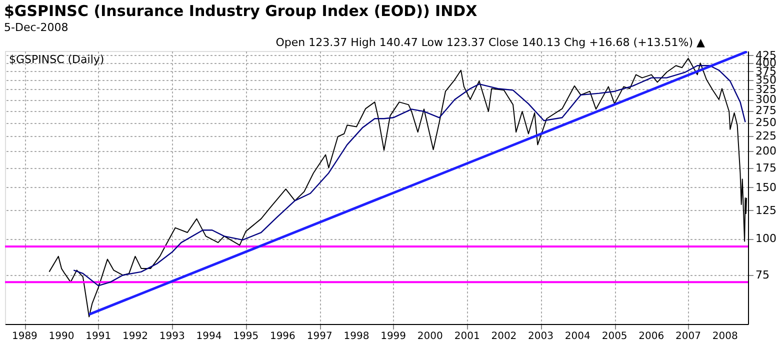  Describe the element at coordinates (467, 336) in the screenshot. I see `x-tick-label: 2001` at that location.